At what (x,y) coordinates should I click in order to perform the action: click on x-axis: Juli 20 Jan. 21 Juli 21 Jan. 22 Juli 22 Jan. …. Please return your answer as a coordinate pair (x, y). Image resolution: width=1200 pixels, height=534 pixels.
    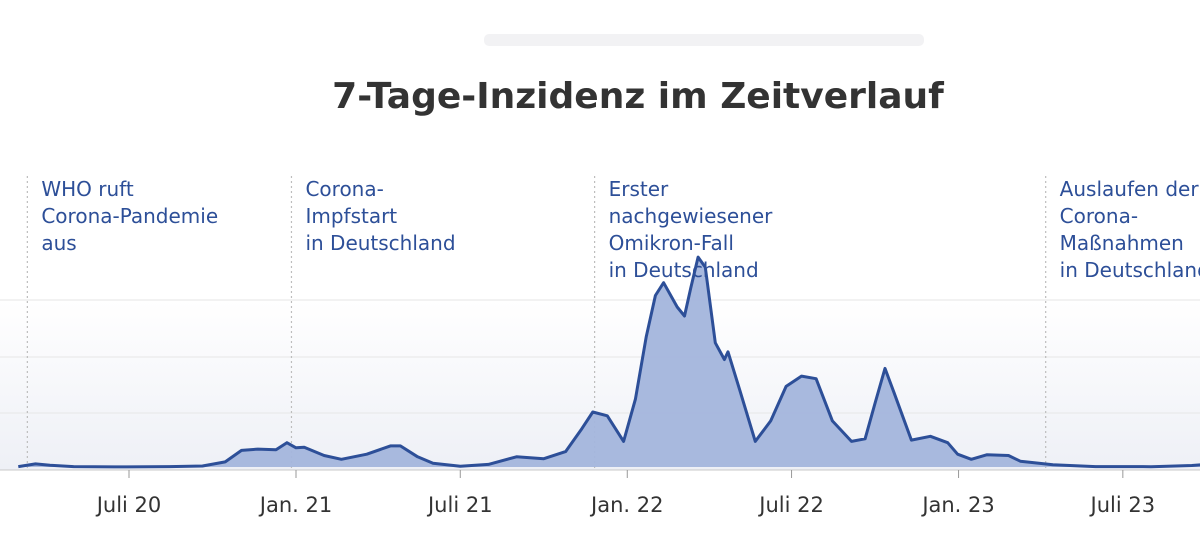
    Looking at the image, I should click on (625, 493).